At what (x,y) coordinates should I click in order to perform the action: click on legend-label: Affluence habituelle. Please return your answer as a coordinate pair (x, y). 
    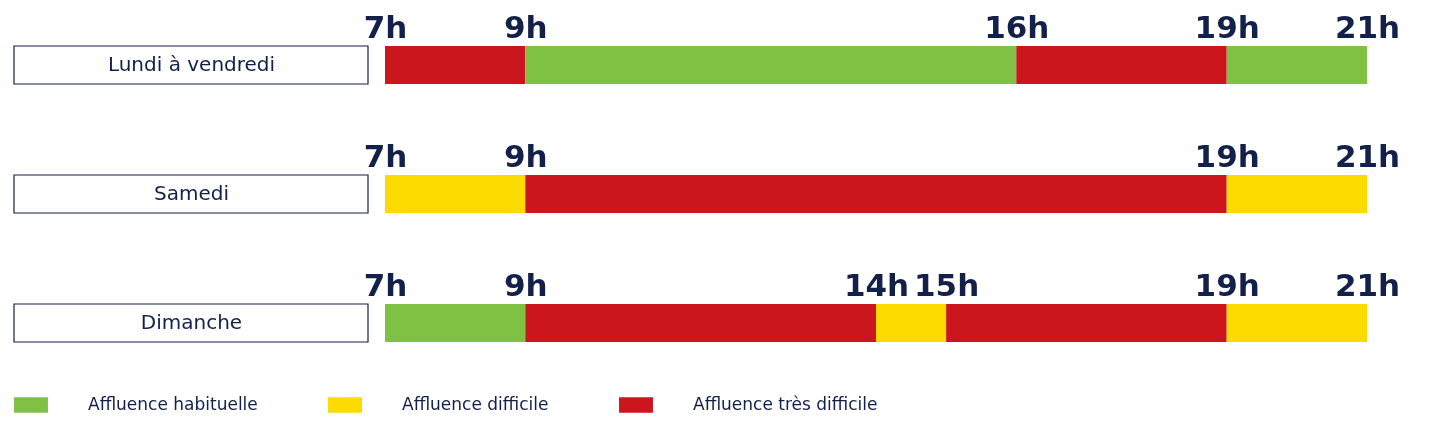
    Looking at the image, I should click on (173, 404).